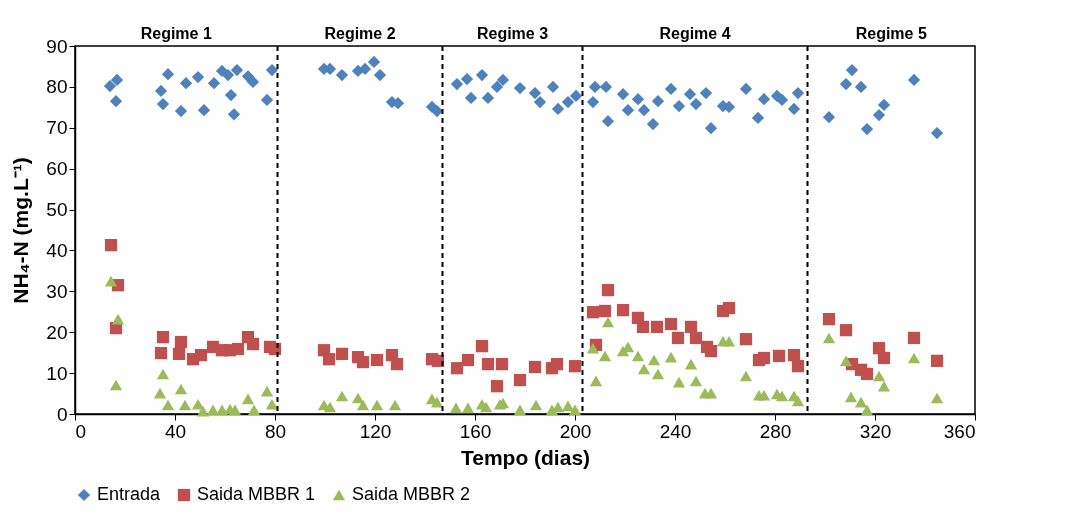 The image size is (1069, 530). What do you see at coordinates (411, 494) in the screenshot?
I see `legend-label: Saida MBBR 2` at bounding box center [411, 494].